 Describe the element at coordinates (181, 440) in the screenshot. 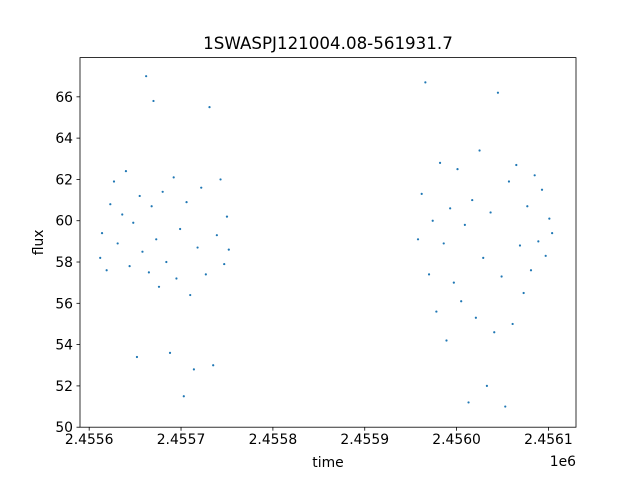

I see `x-tick-label: 2.4557` at that location.